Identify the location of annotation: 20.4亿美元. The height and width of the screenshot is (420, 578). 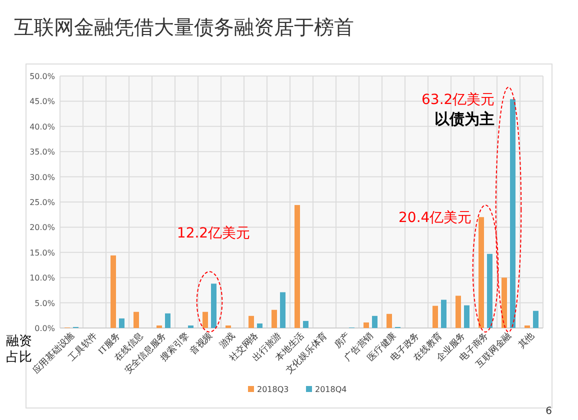
(435, 218).